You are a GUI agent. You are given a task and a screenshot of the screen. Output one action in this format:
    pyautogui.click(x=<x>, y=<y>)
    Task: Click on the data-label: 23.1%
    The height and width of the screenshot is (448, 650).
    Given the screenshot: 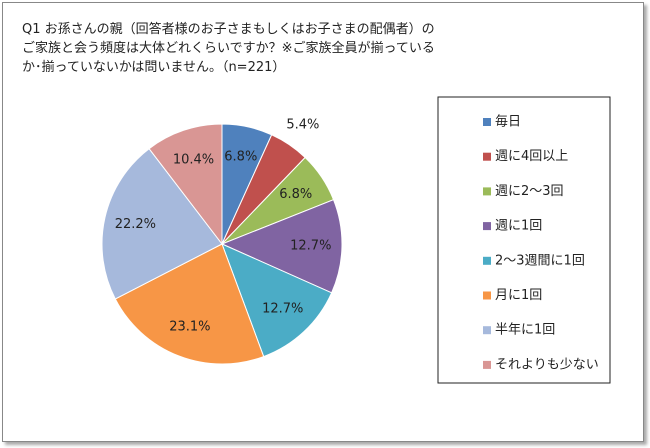 What is the action you would take?
    pyautogui.click(x=189, y=326)
    